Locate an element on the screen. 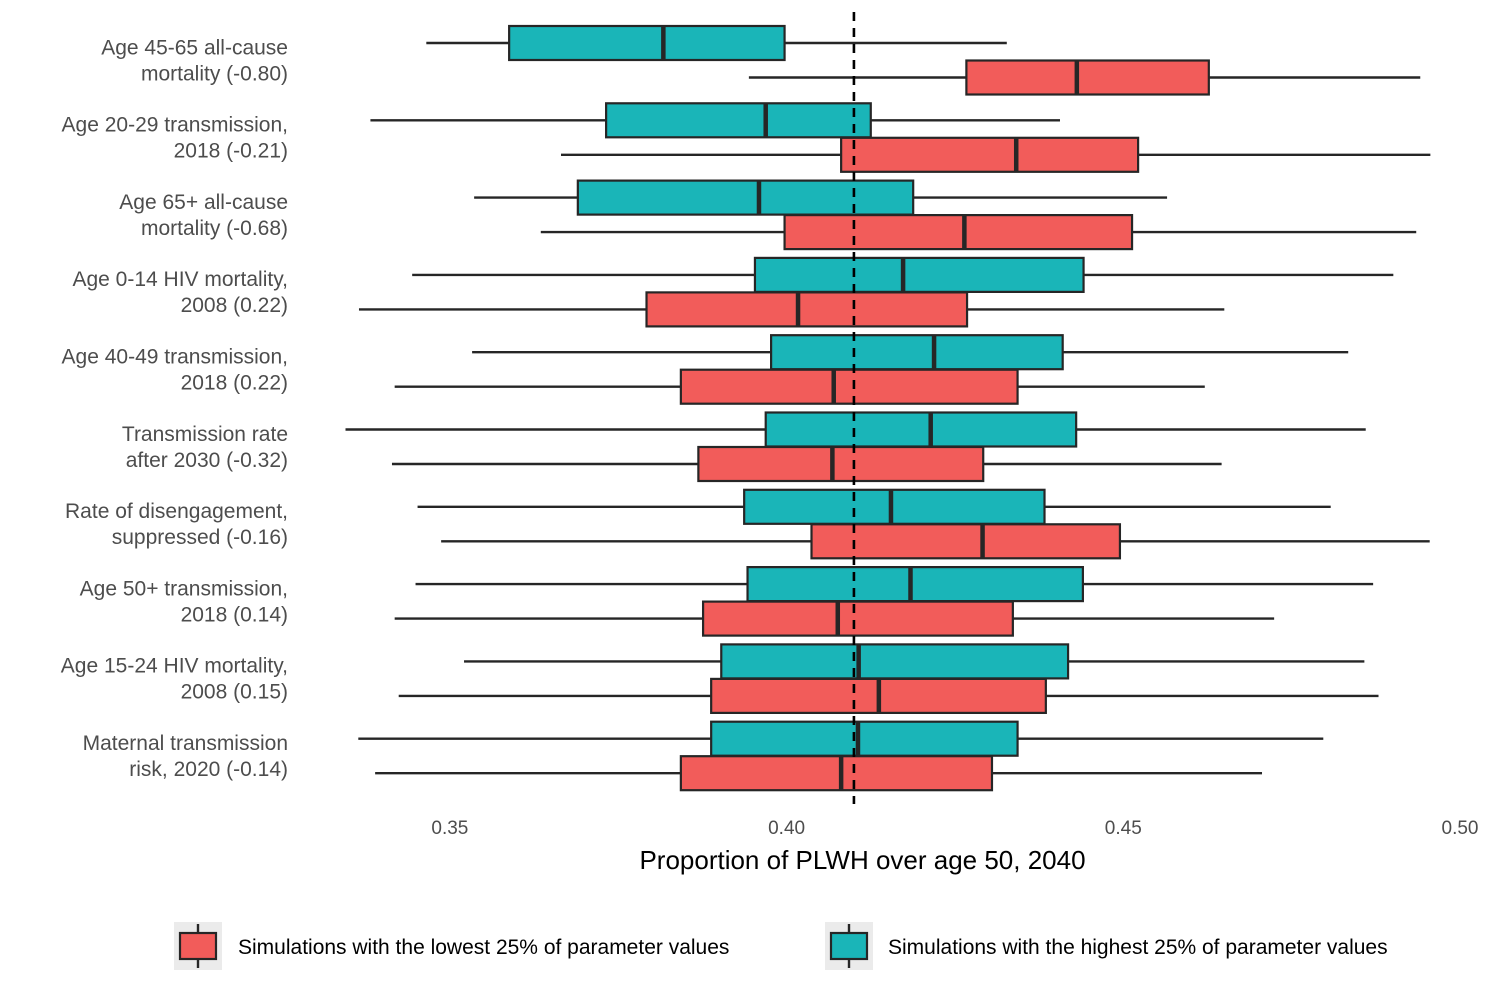 The height and width of the screenshot is (1005, 1500). category-label: Maternal transmission is located at coordinates (185, 743).